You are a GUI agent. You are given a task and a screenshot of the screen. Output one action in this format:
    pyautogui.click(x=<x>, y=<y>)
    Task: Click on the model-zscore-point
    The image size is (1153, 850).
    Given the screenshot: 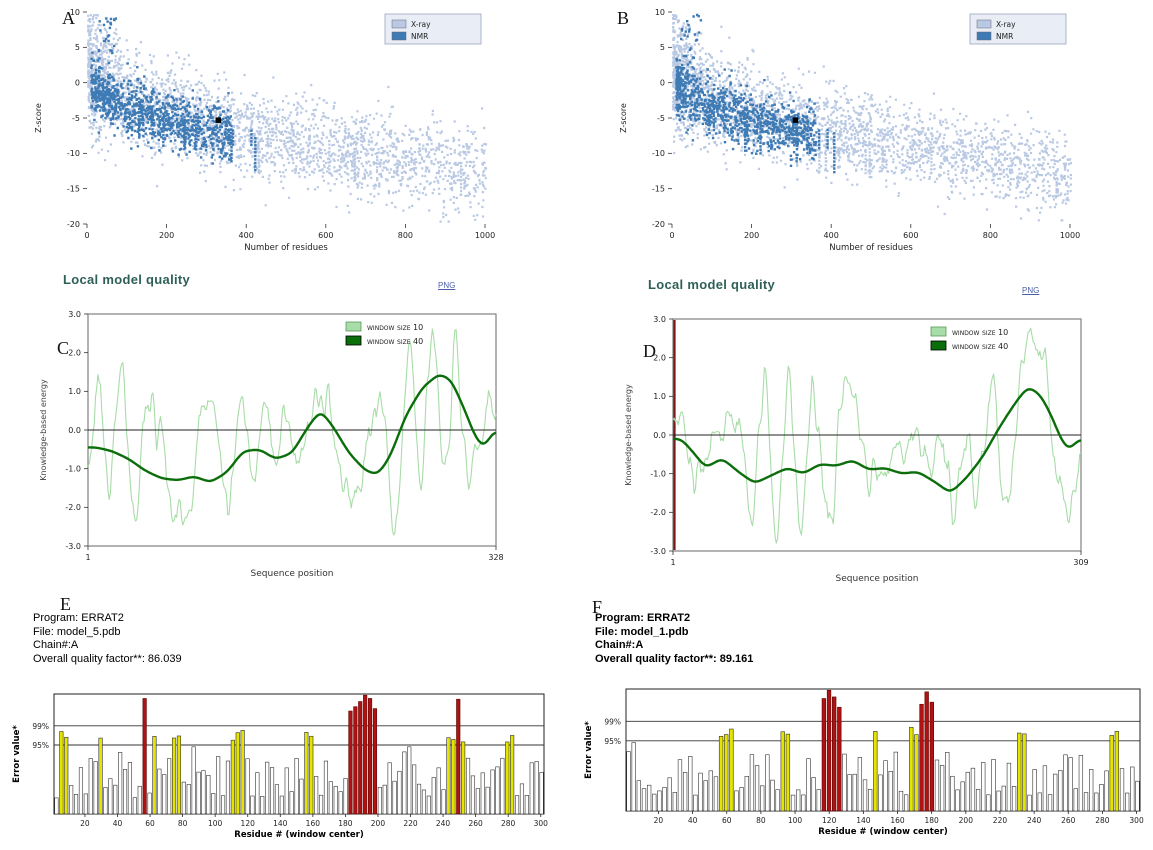 What is the action you would take?
    pyautogui.click(x=218, y=120)
    